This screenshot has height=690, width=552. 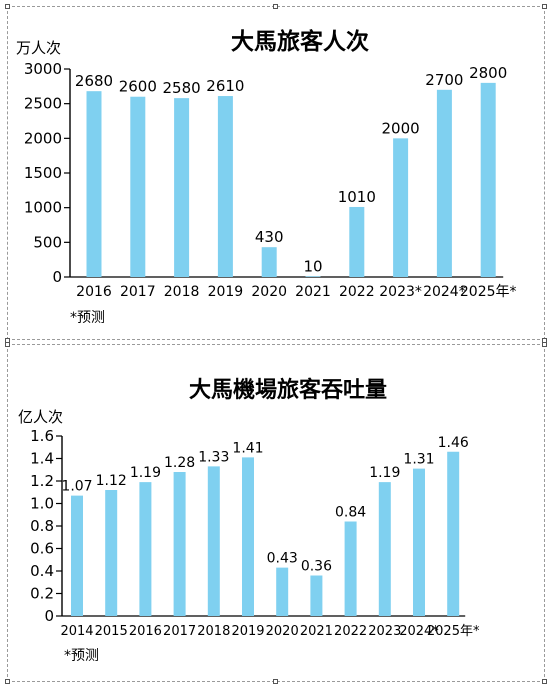 What do you see at coordinates (400, 292) in the screenshot?
I see `x-tick-label: 2023*` at bounding box center [400, 292].